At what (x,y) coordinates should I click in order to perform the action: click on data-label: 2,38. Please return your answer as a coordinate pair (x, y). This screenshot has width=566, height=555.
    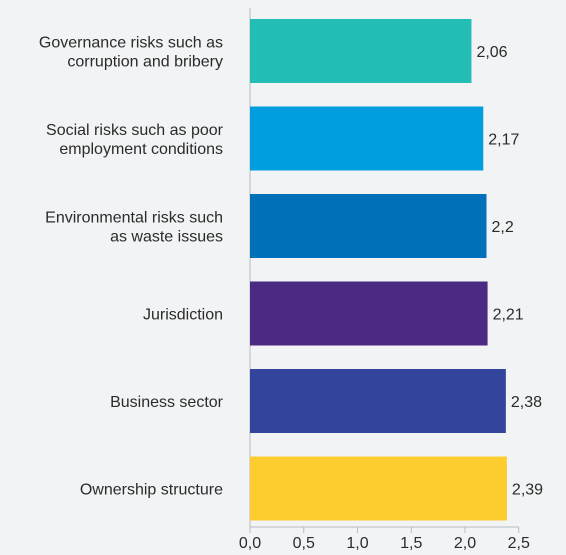
    Looking at the image, I should click on (526, 402).